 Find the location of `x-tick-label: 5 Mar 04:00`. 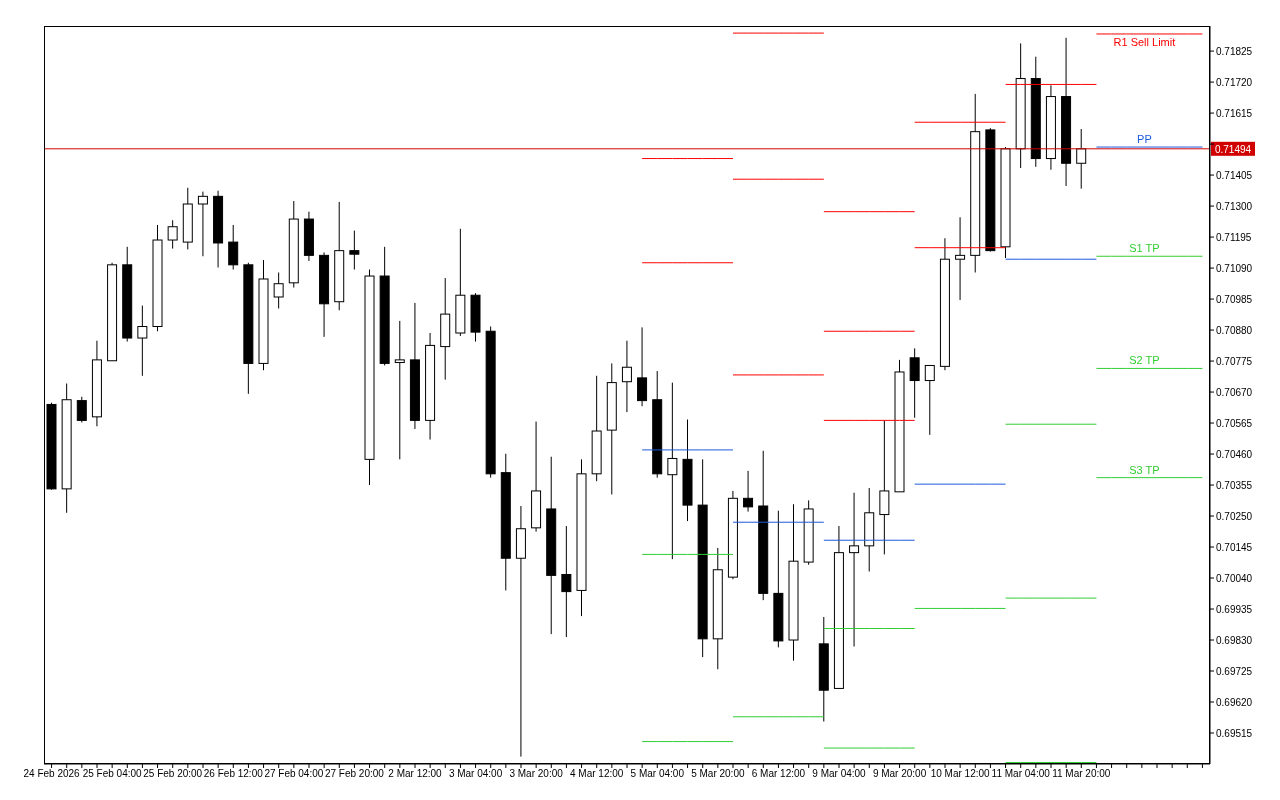

x-tick-label: 5 Mar 04:00 is located at coordinates (657, 774).